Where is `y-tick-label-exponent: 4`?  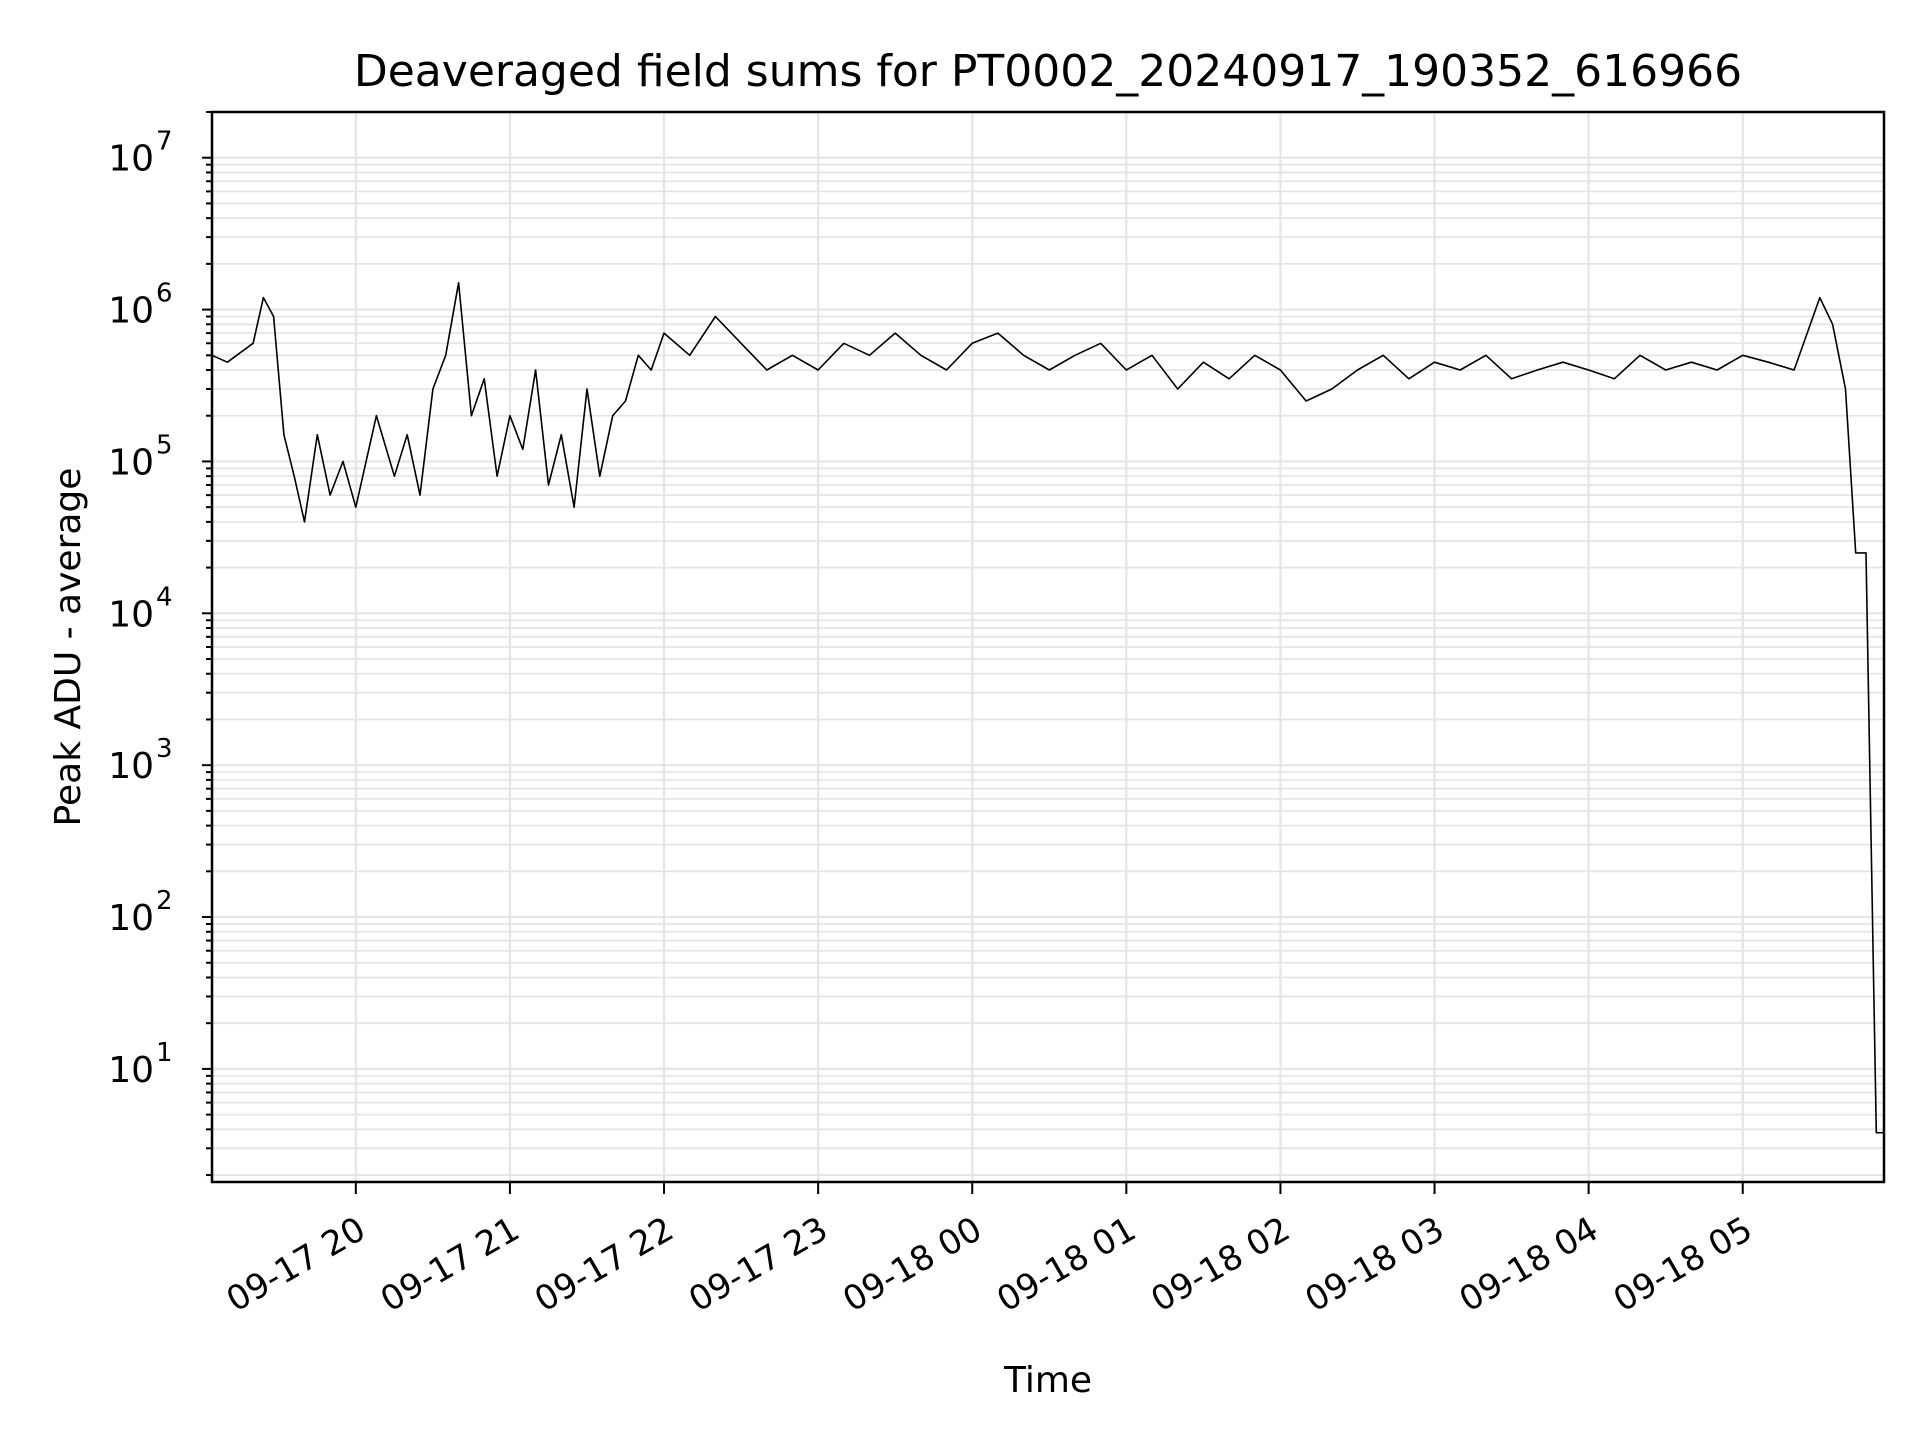
y-tick-label-exponent: 4 is located at coordinates (164, 597).